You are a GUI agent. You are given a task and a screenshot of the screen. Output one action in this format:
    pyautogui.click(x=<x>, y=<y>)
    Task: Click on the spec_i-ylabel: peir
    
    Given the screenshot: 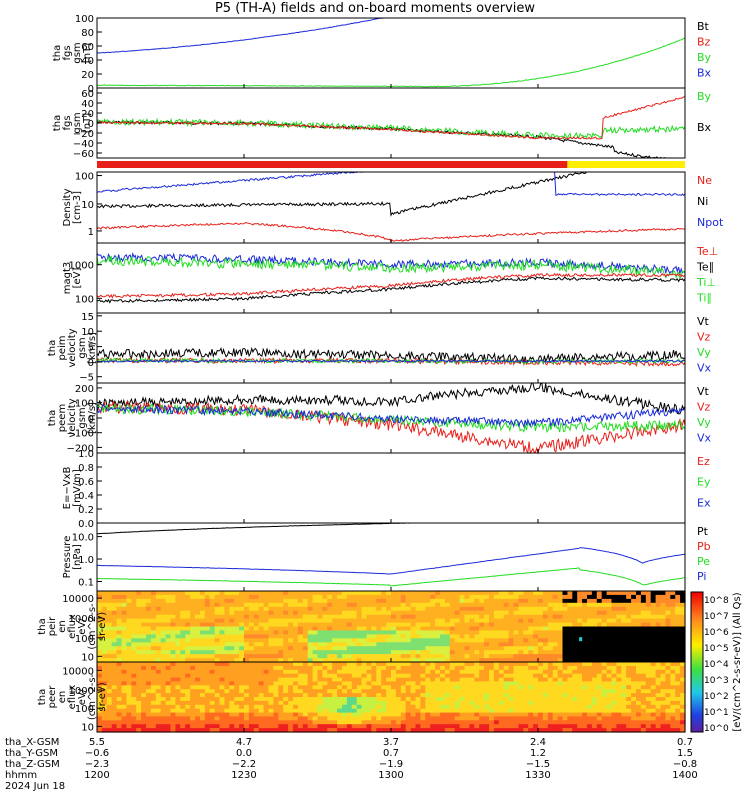 What is the action you would take?
    pyautogui.click(x=52, y=626)
    